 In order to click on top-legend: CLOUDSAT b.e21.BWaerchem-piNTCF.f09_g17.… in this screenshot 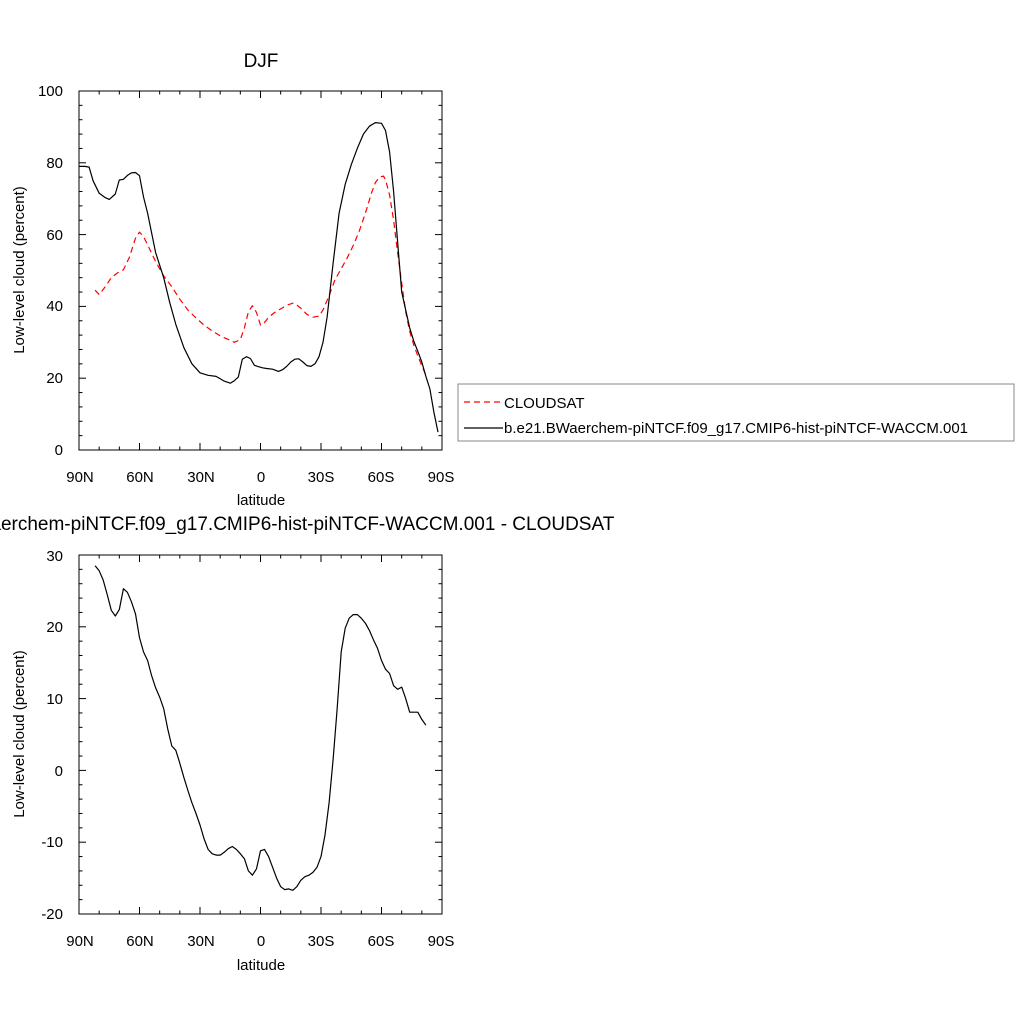, I will do `click(736, 412)`.